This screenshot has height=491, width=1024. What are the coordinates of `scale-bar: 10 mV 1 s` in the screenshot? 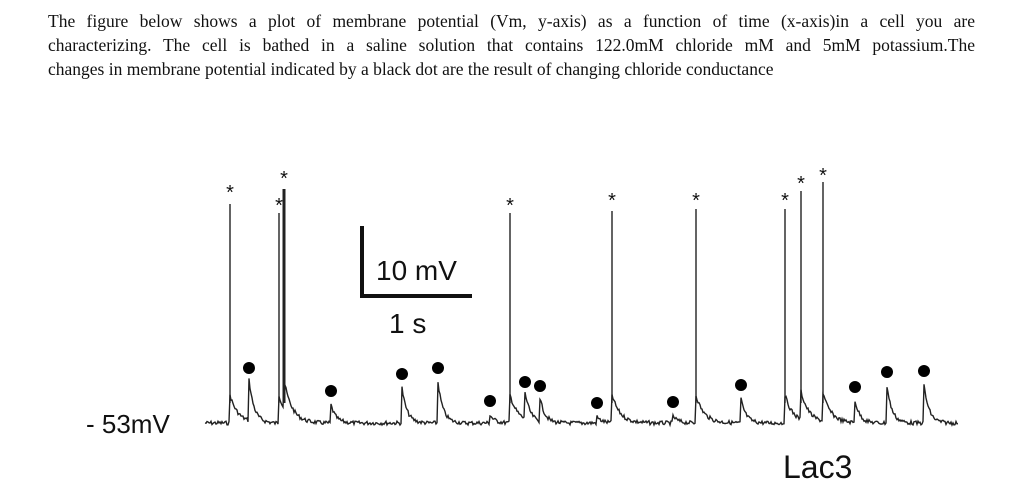 It's located at (416, 282).